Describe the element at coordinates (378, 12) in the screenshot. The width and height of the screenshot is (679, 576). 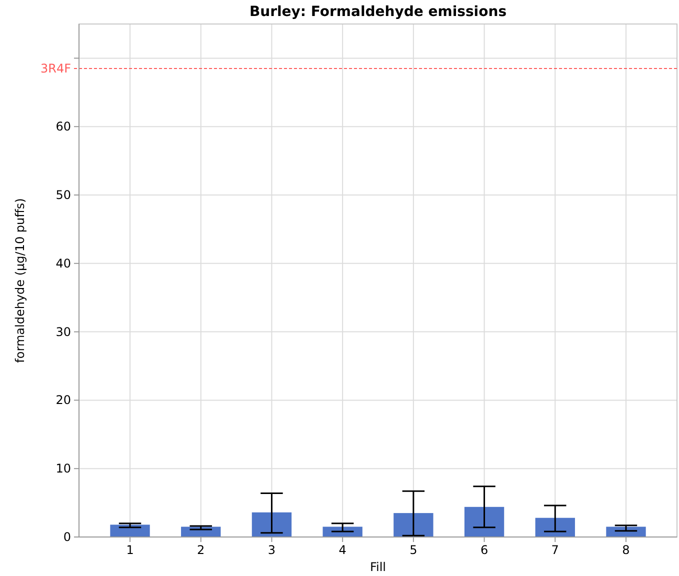
I see `chart-title: Burley: Formaldehyde emissions` at that location.